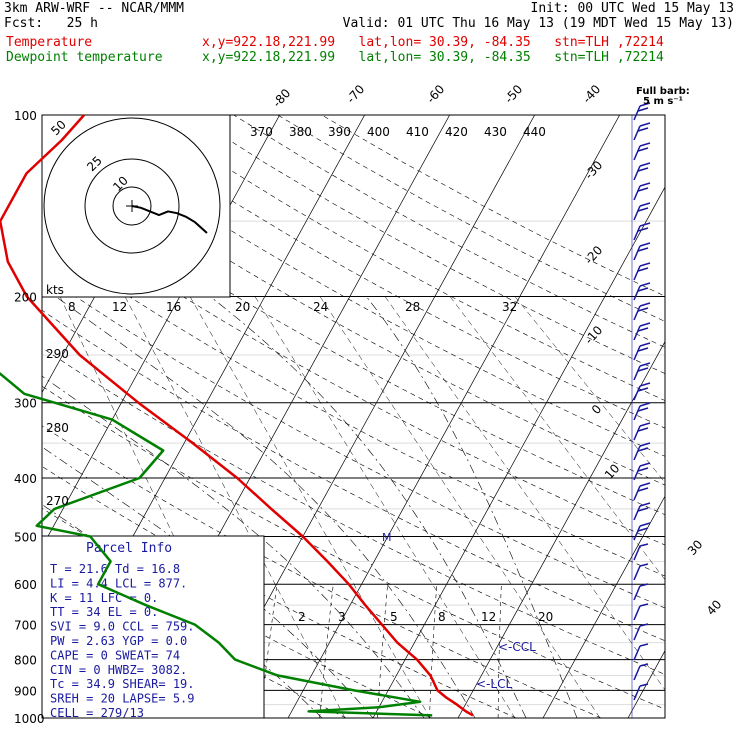 The width and height of the screenshot is (740, 740). I want to click on theta-label: 390, so click(339, 132).